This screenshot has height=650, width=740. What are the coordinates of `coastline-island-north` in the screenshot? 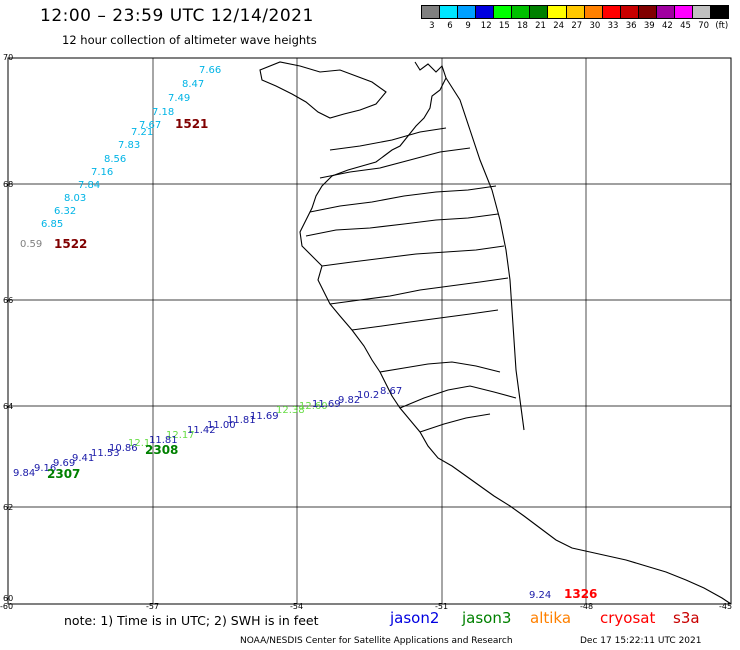 It's located at (323, 90).